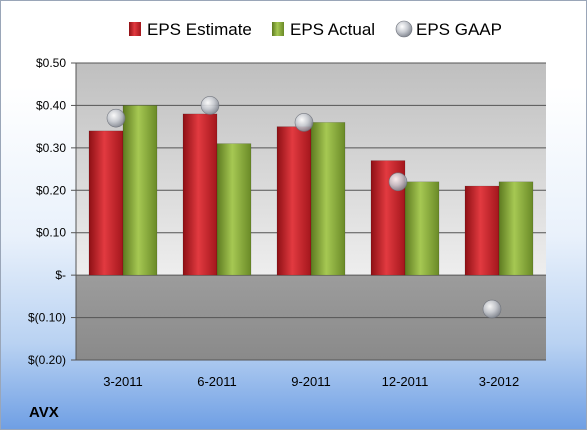 The width and height of the screenshot is (587, 431). Describe the element at coordinates (47, 360) in the screenshot. I see `y-tick-label: $(0.20)` at that location.